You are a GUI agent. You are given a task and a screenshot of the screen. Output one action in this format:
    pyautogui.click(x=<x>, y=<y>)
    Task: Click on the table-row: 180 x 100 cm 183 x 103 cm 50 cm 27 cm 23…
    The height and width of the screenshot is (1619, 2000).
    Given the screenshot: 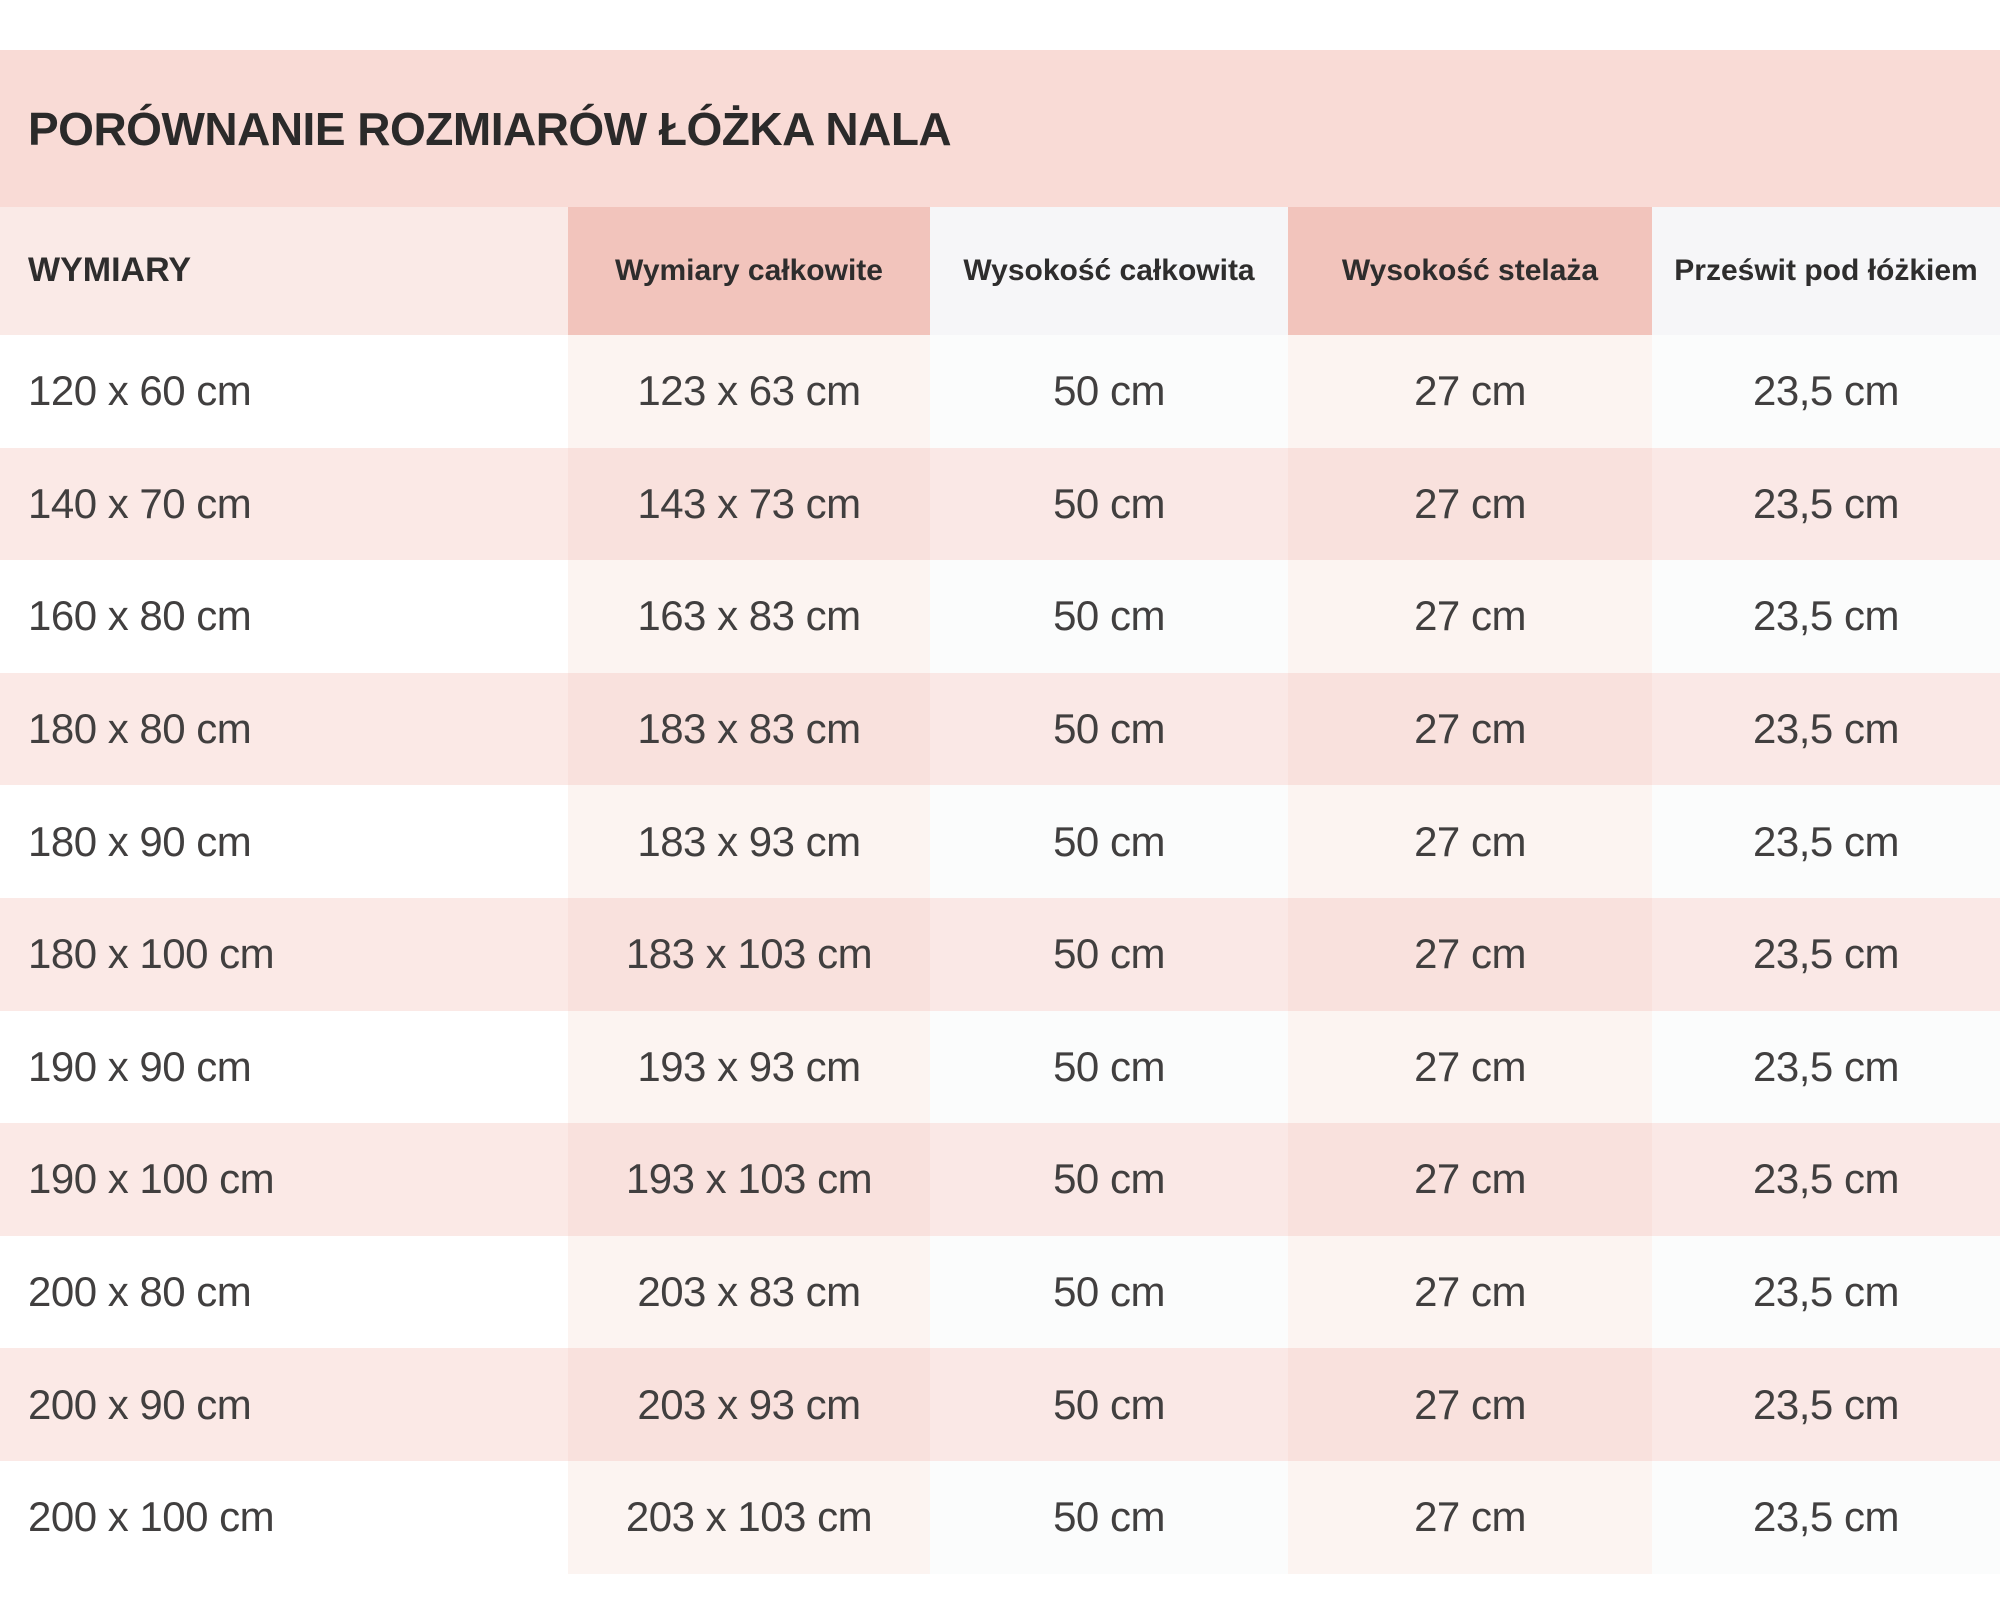 What is the action you would take?
    pyautogui.click(x=1000, y=954)
    